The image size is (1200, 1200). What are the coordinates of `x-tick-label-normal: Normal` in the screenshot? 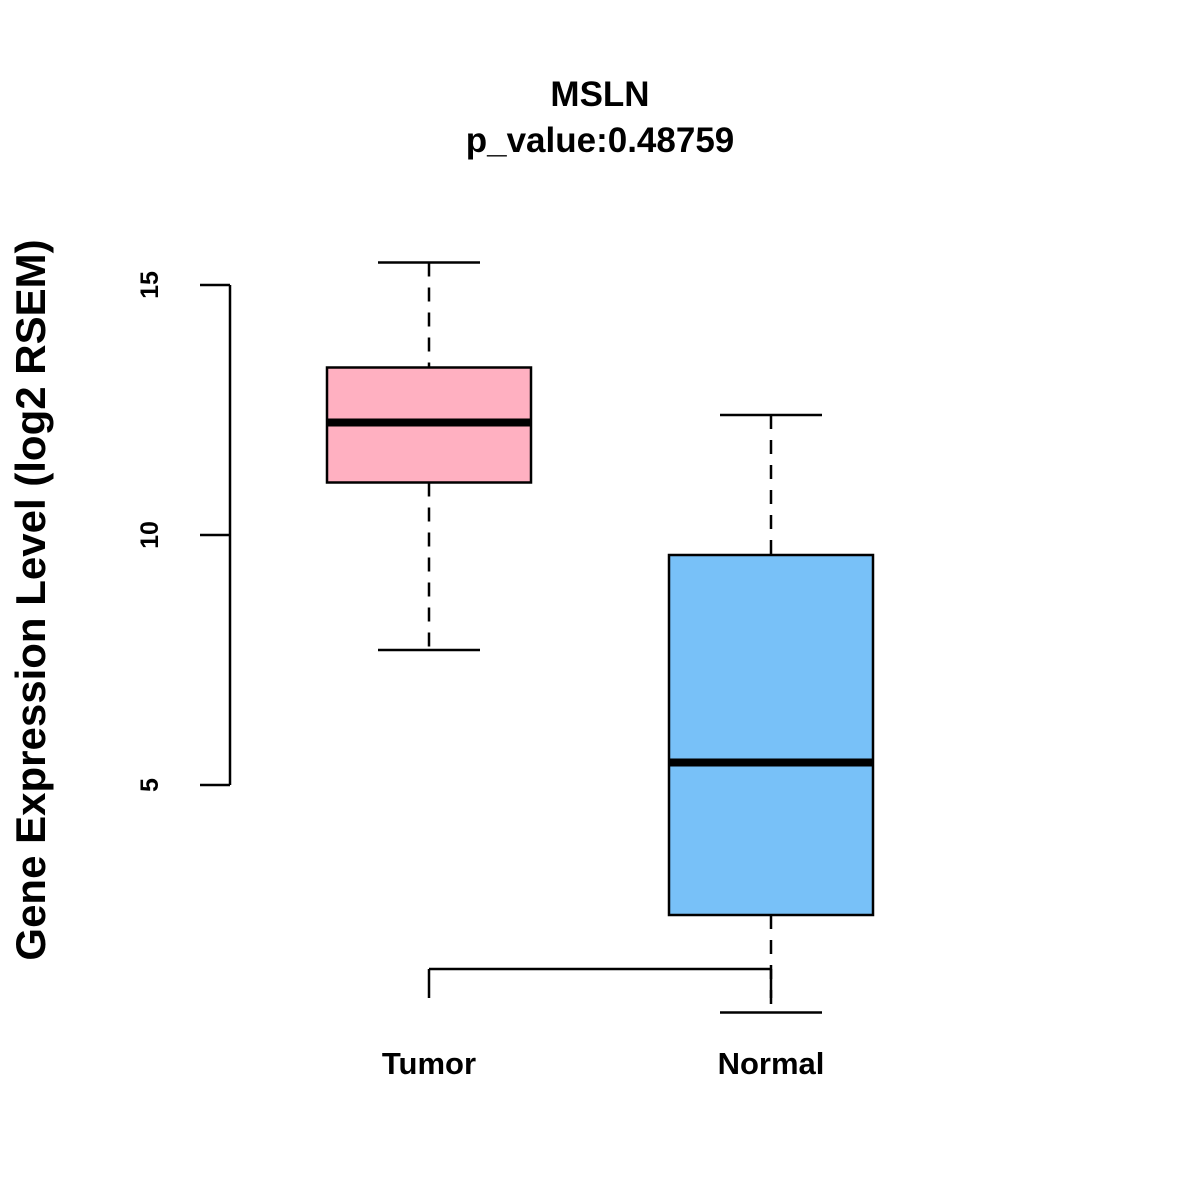 It's located at (771, 1063).